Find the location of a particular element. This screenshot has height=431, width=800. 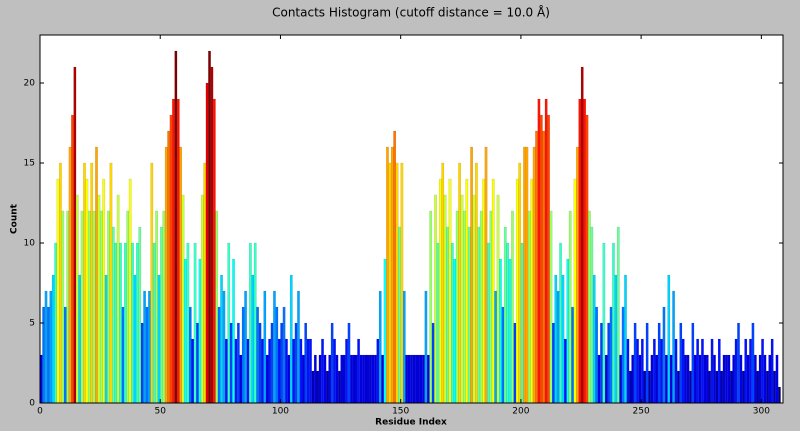

y-tick-label: 20 is located at coordinates (30, 84).